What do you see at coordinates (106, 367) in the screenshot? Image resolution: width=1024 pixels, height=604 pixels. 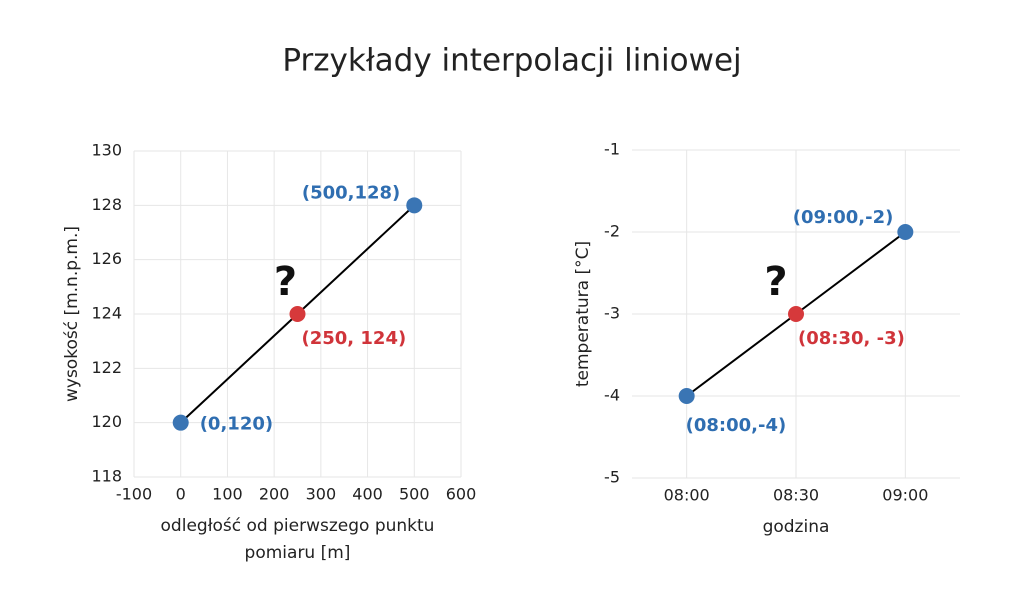 I see `y-tick-label: 122` at bounding box center [106, 367].